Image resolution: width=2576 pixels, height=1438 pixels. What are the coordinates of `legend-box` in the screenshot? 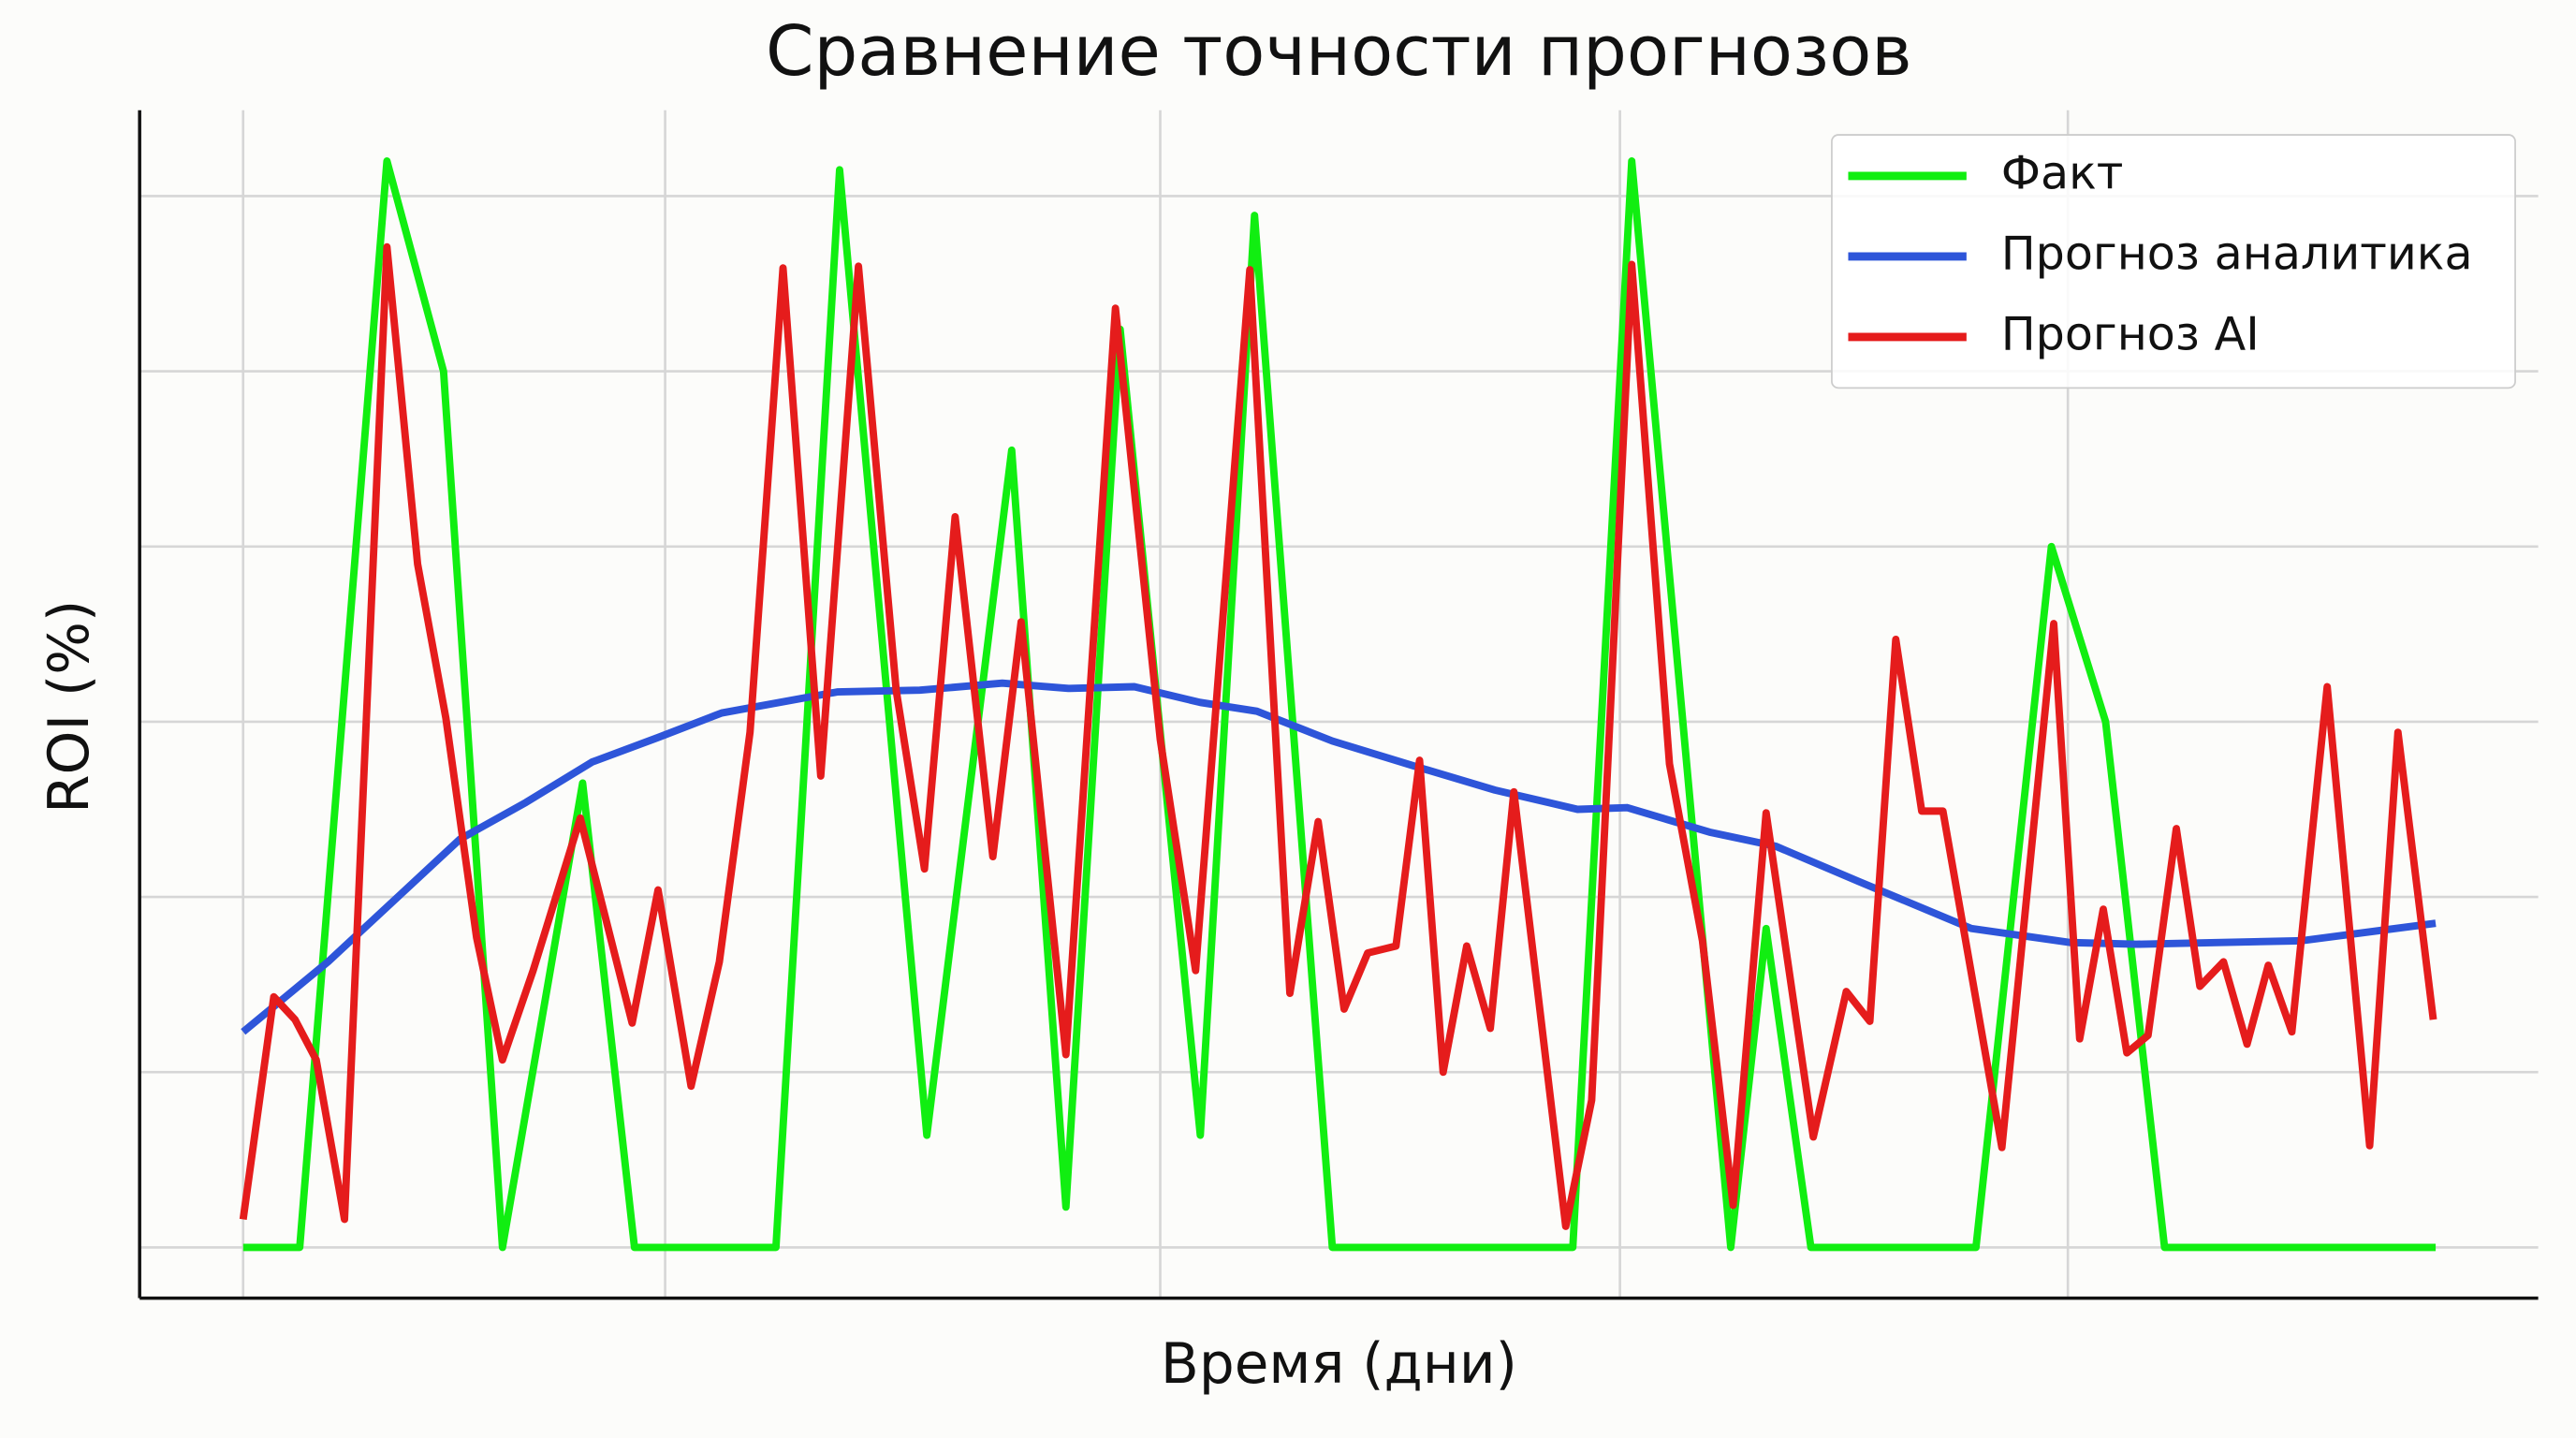 It's located at (2173, 261).